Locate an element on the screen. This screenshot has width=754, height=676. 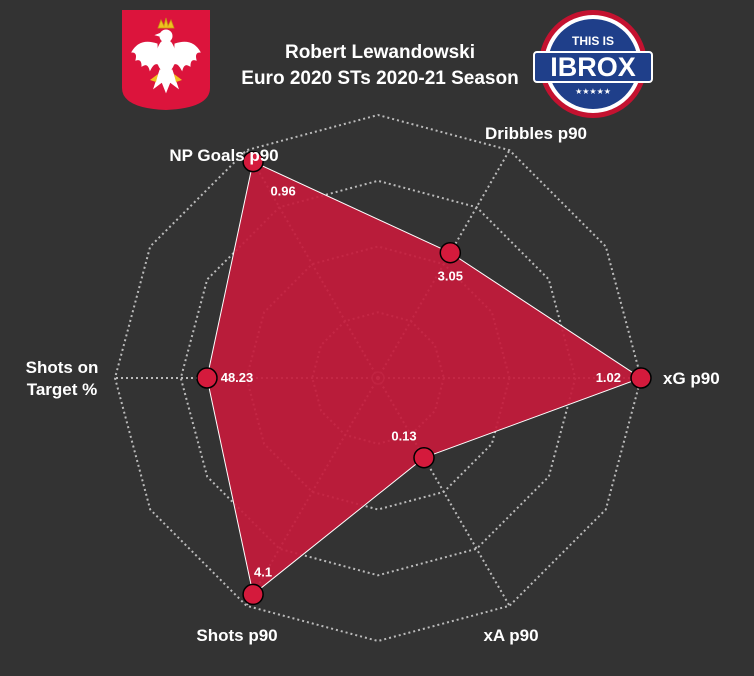
value-label: 0.13 is located at coordinates (403, 436).